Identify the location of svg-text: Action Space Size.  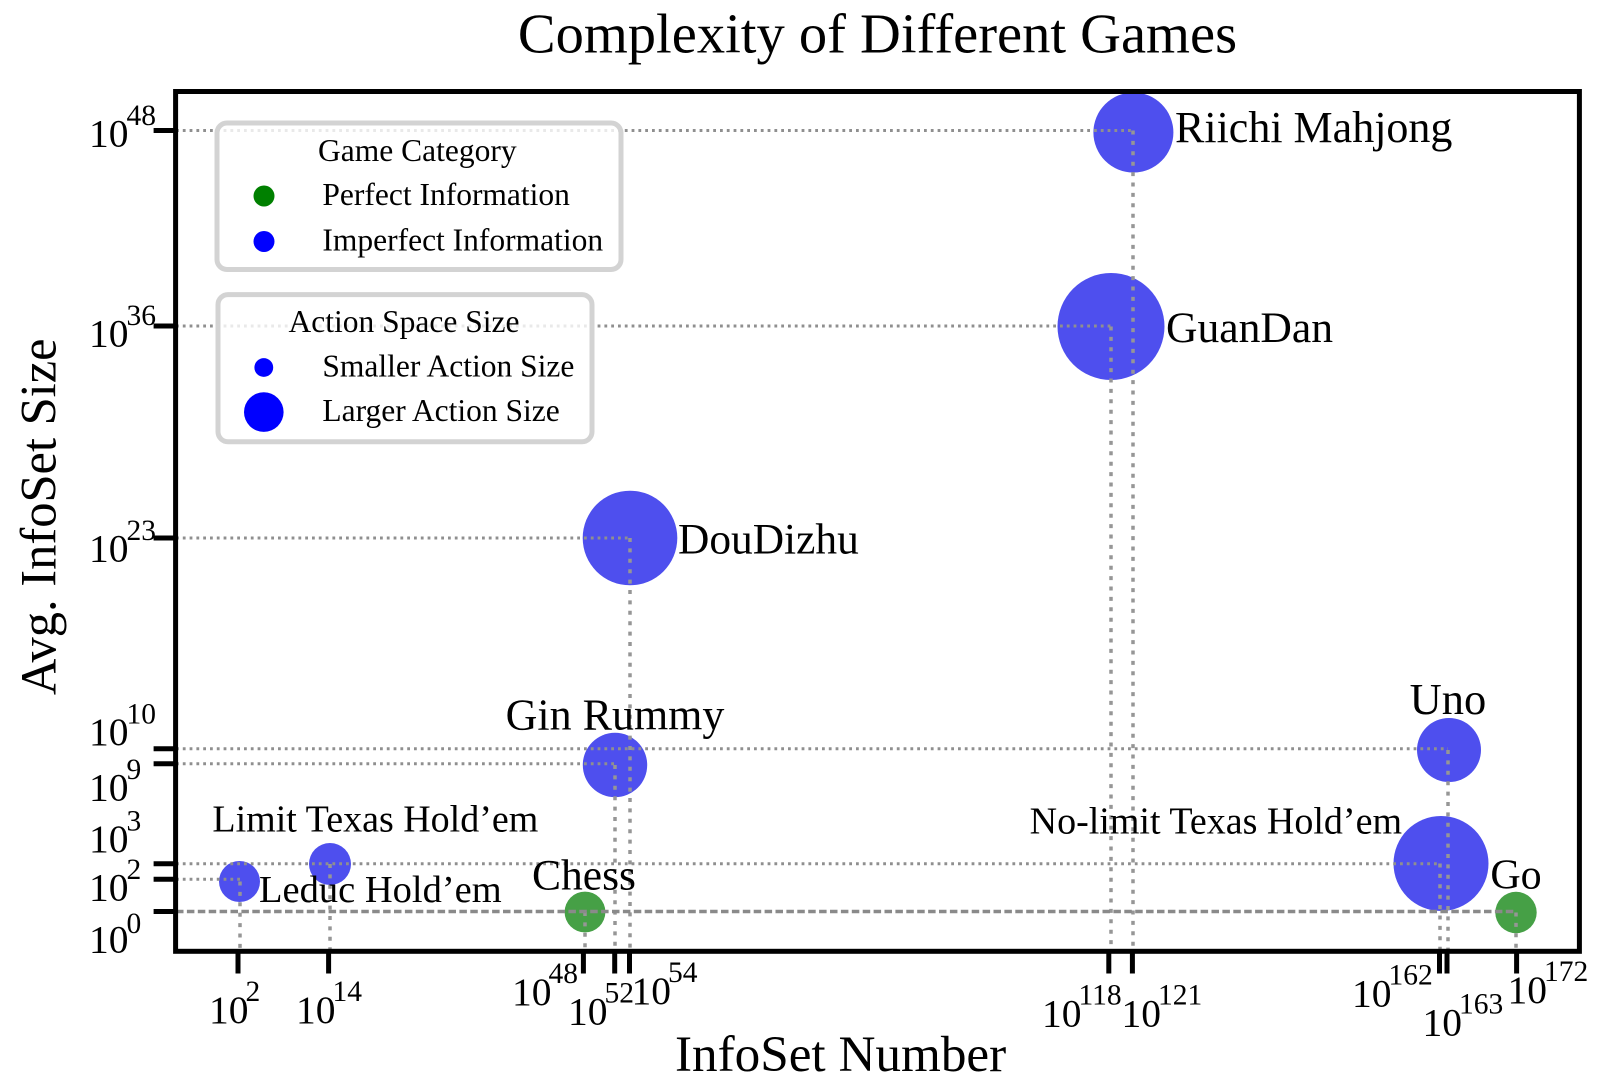
(404, 321).